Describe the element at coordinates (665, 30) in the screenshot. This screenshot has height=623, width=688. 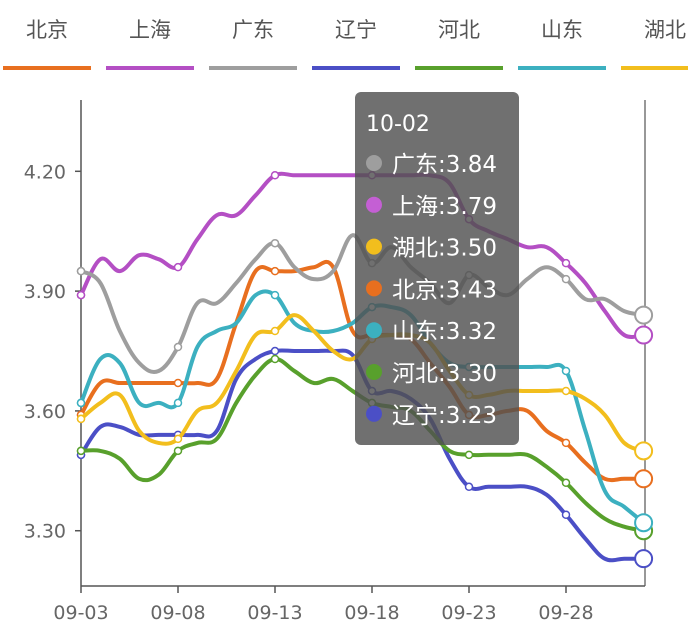
I see `legend-item-label: 湖北` at that location.